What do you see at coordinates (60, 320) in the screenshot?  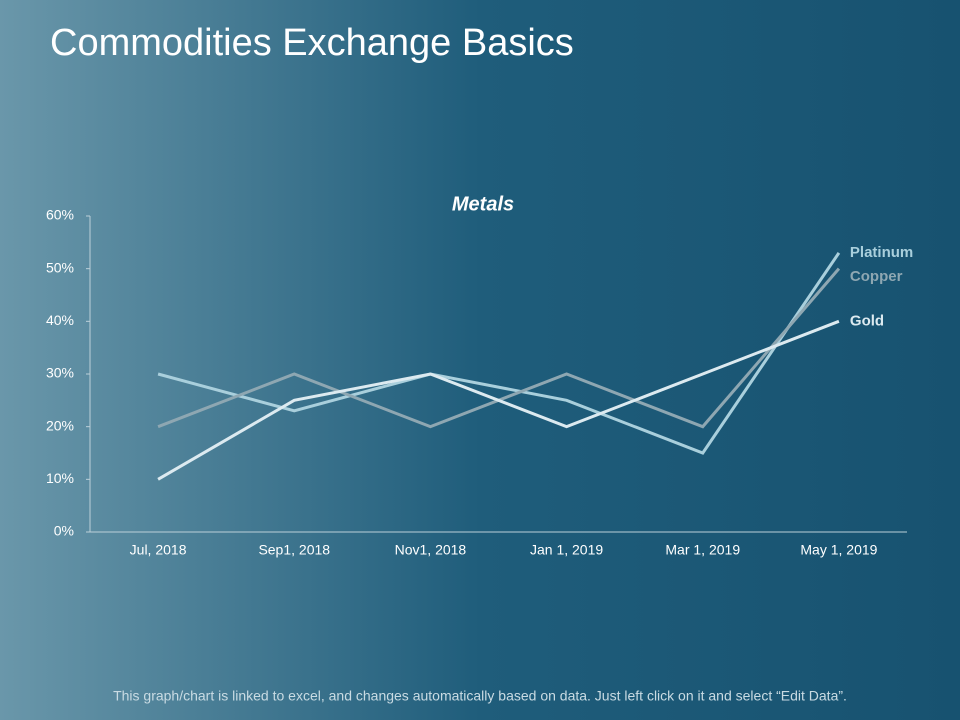 I see `y-tick-label: 40%` at bounding box center [60, 320].